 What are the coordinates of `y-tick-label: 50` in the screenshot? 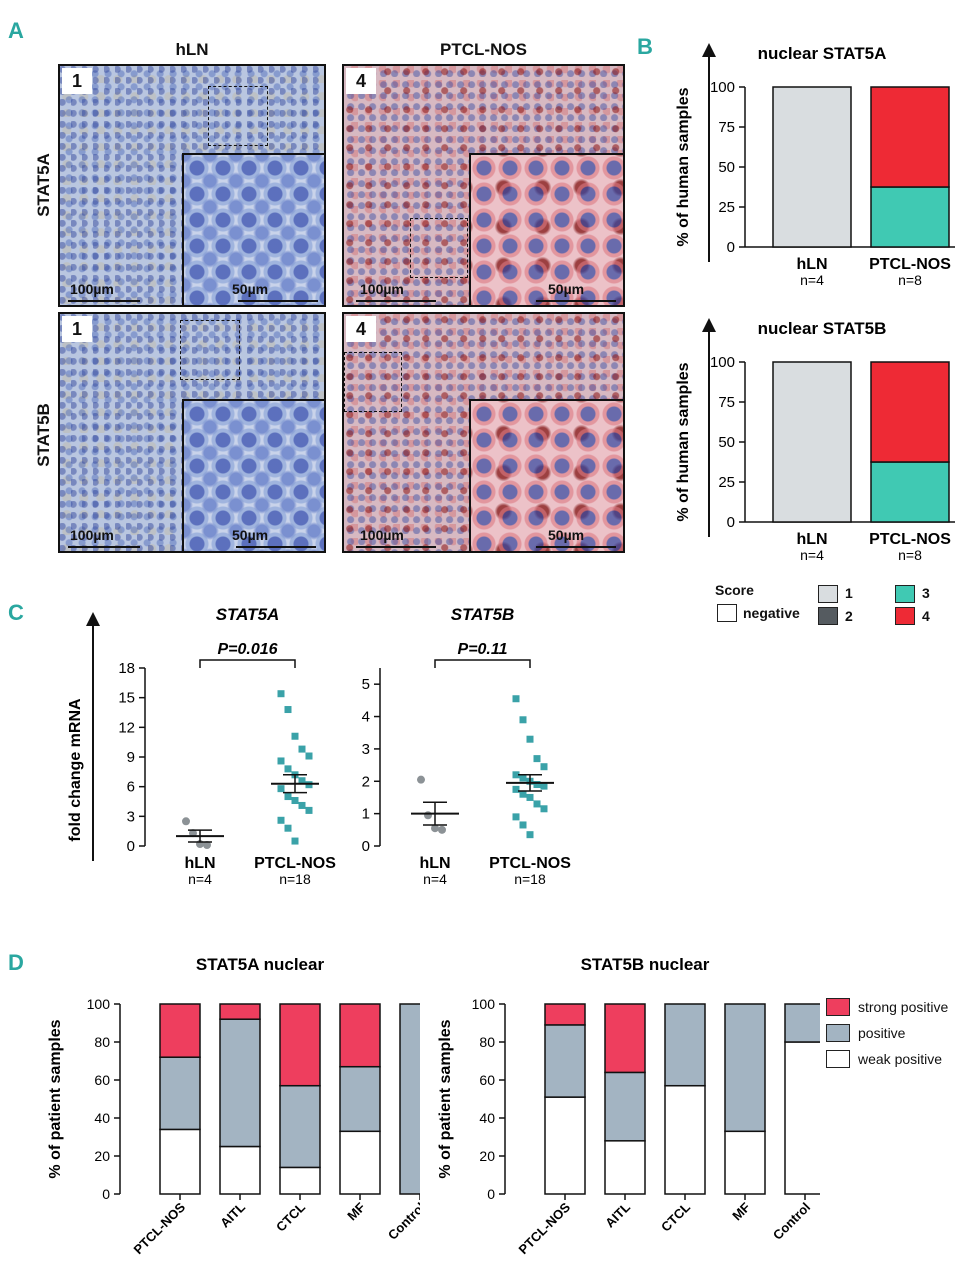 It's located at (726, 167).